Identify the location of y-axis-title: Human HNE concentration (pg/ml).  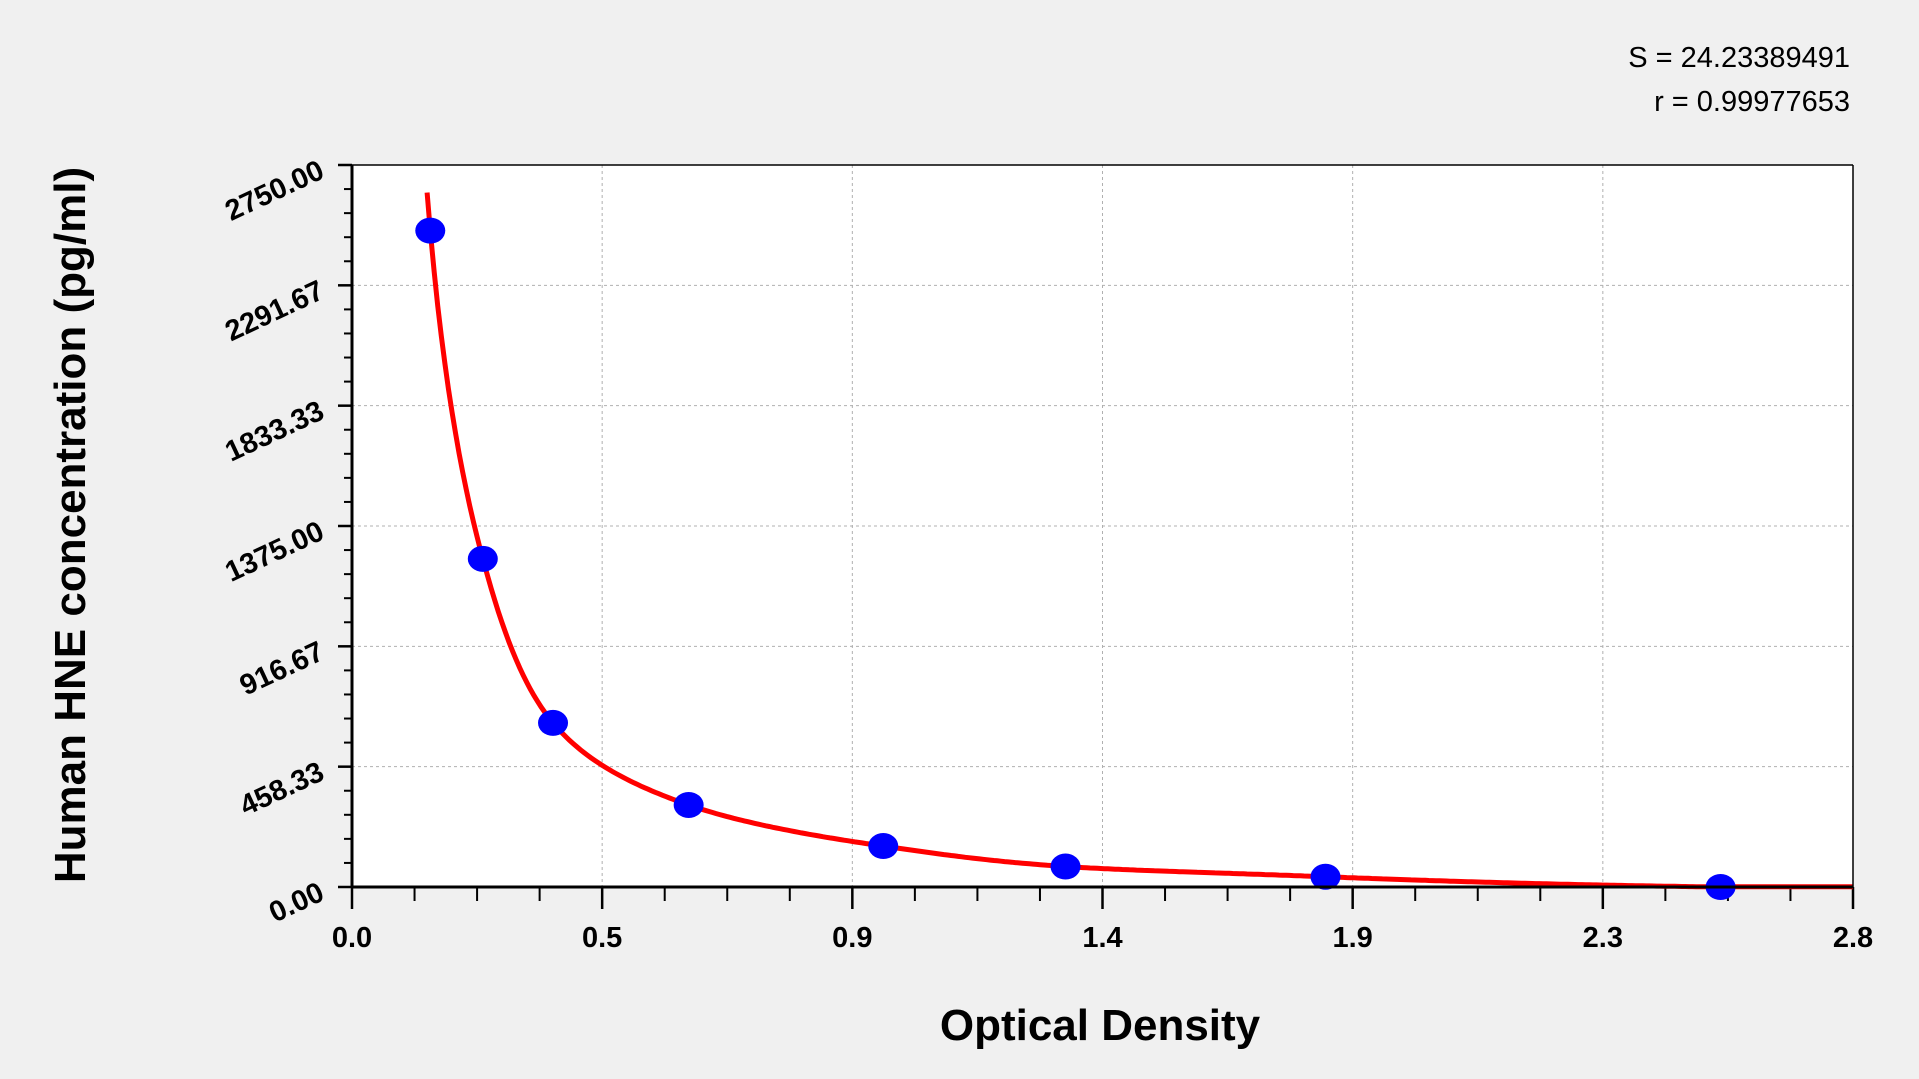
(70, 525).